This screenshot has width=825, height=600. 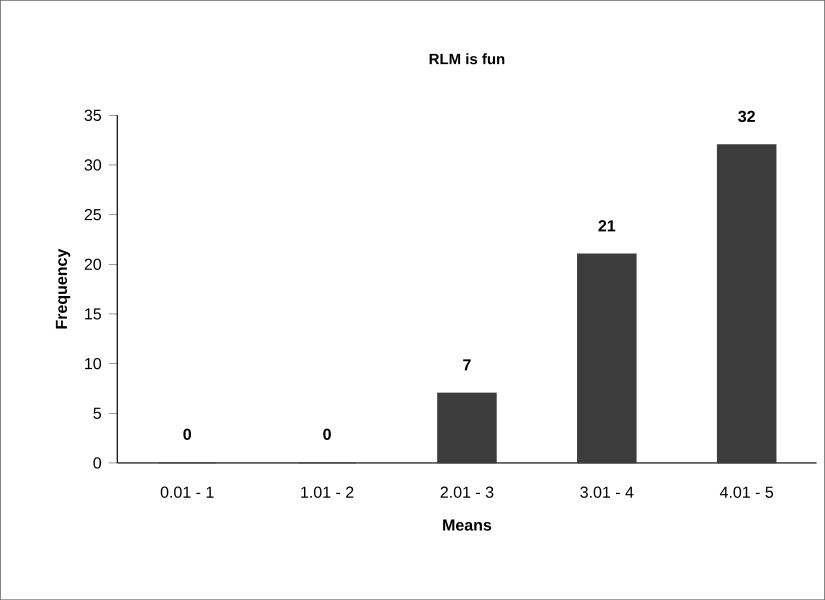 I want to click on y-tick-label: 20, so click(x=93, y=264).